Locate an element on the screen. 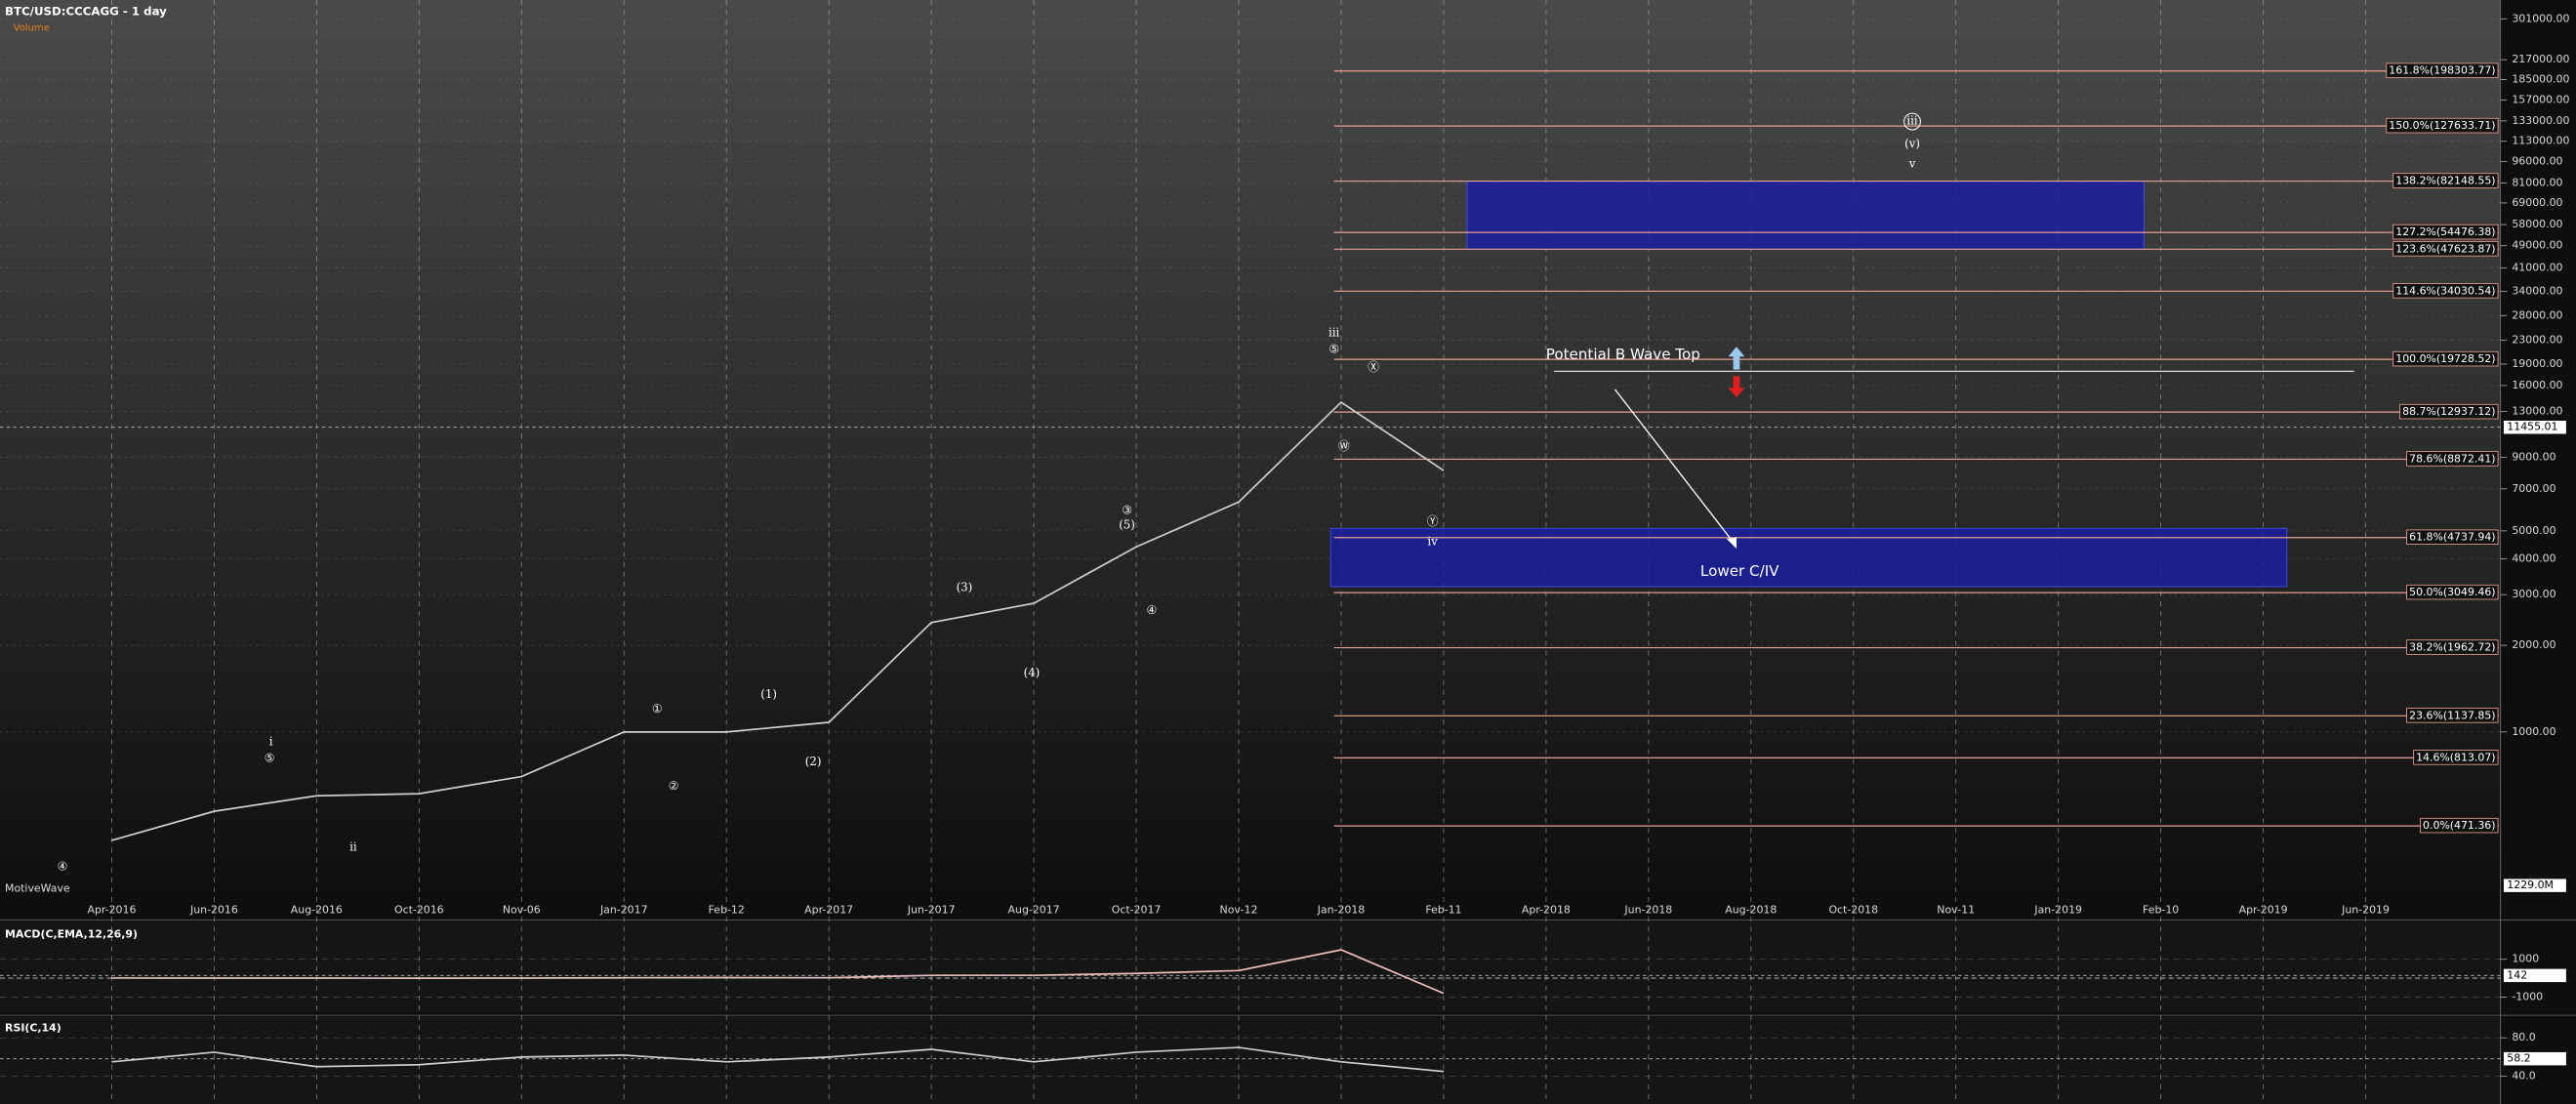  x-tick-label: Jan-2017 is located at coordinates (623, 909).